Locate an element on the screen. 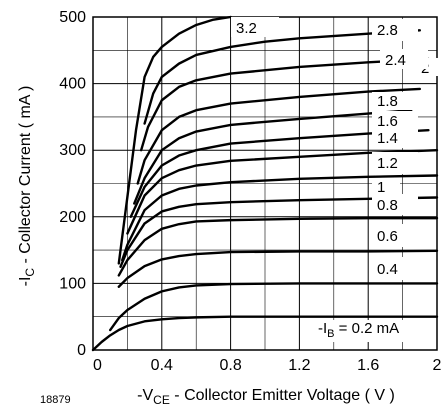 Image resolution: width=446 pixels, height=407 pixels. y-tick-label: 100 is located at coordinates (72, 283).